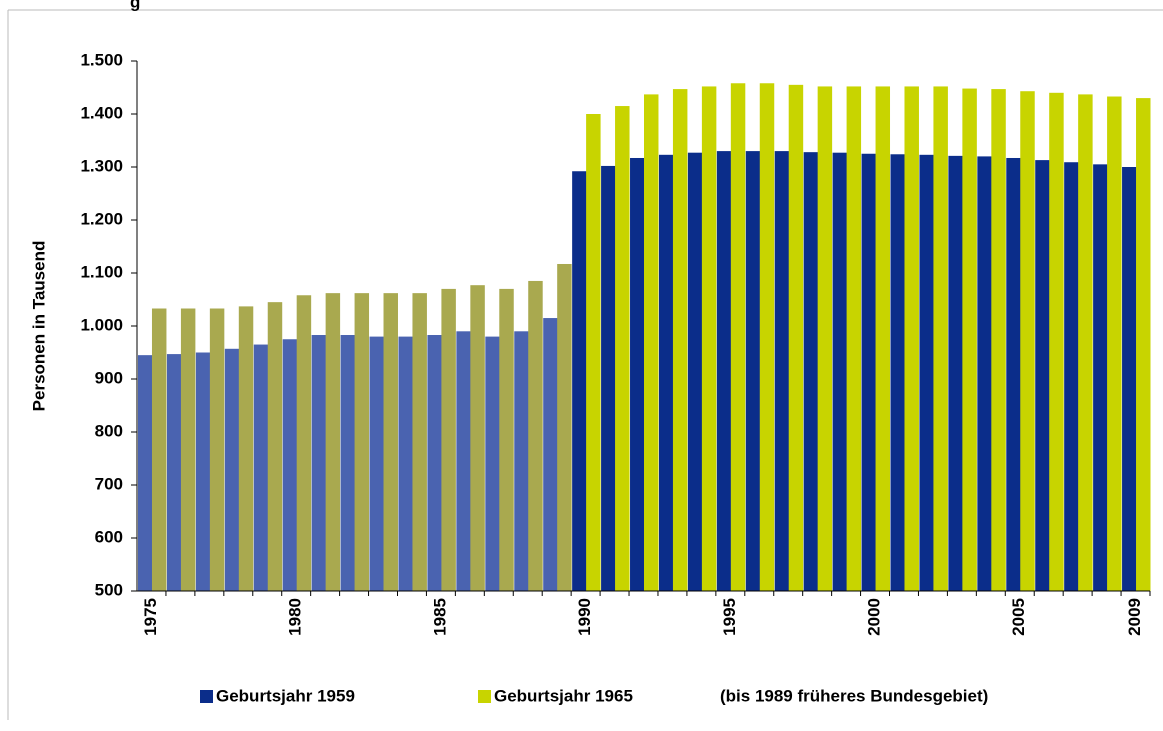 The image size is (1163, 731). I want to click on y-tick-label: 1.000, so click(101, 324).